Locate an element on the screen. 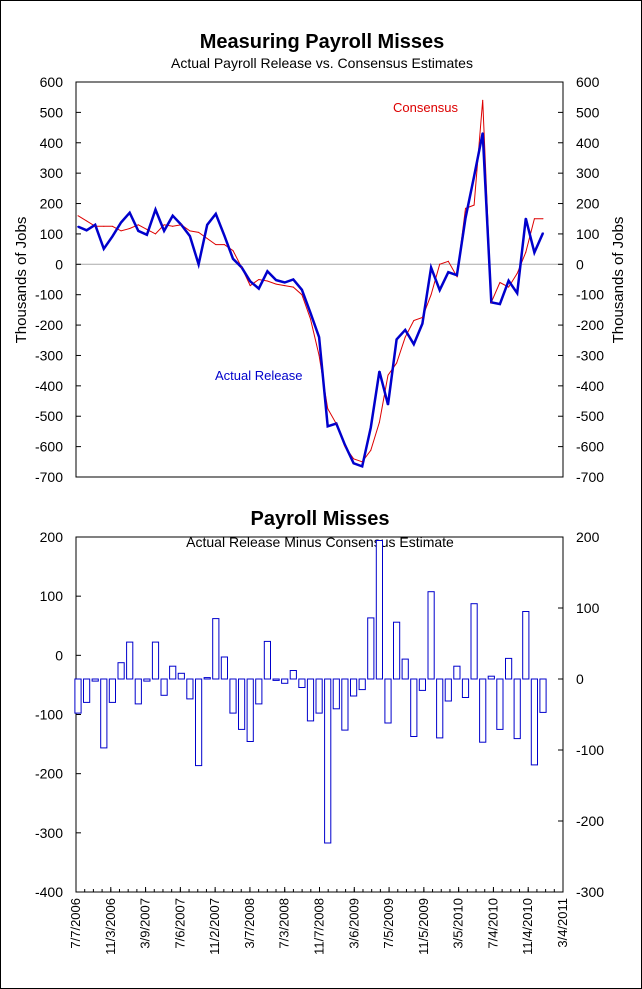  top-y-axis-label-left: Thousands of Jobs is located at coordinates (21, 280).